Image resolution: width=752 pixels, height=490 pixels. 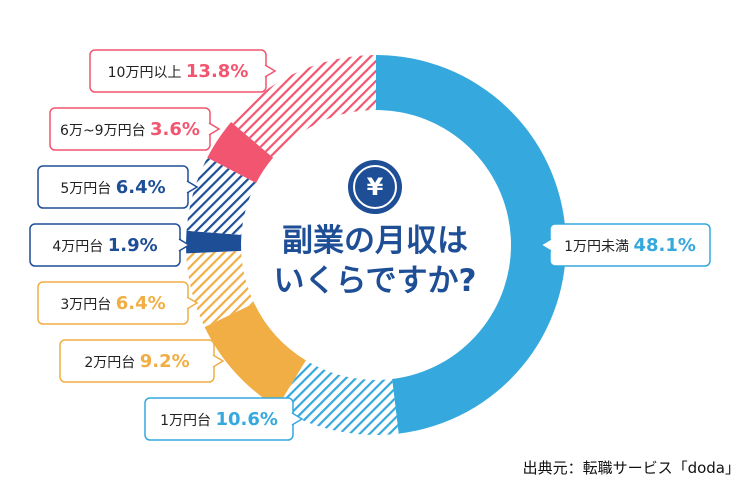 I want to click on slice-label-text: 6万~9万円台, so click(x=105, y=131).